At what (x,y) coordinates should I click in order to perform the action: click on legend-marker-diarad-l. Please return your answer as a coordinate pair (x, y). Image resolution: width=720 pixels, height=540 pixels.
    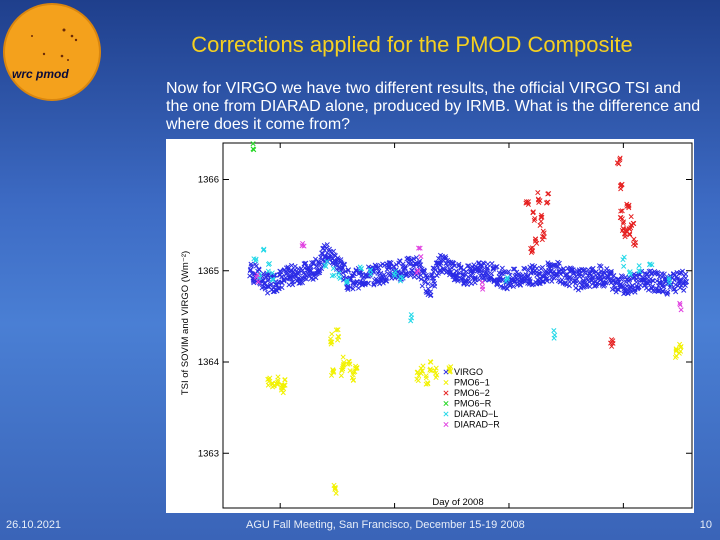
    Looking at the image, I should click on (446, 414).